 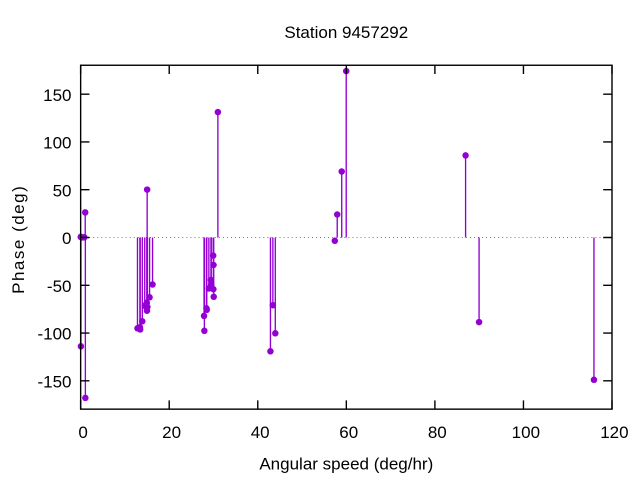 I want to click on svg-text: 60, so click(x=348, y=432).